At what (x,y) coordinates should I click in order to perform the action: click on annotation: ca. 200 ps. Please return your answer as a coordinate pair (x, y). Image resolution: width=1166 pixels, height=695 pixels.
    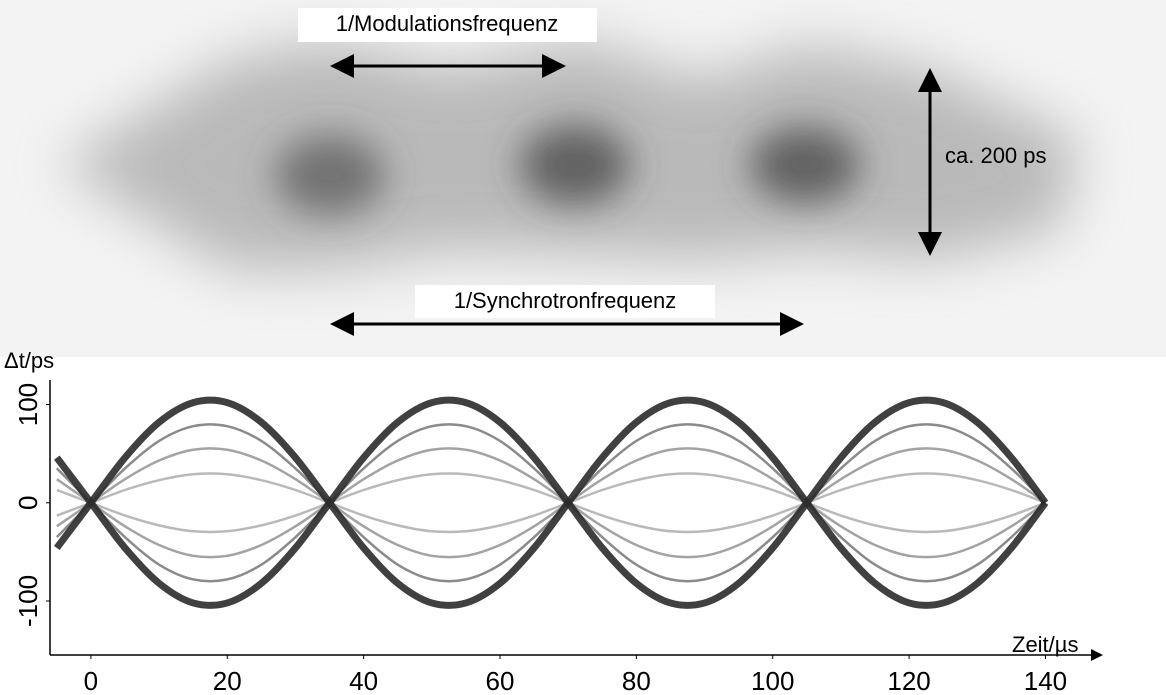
    Looking at the image, I should click on (996, 155).